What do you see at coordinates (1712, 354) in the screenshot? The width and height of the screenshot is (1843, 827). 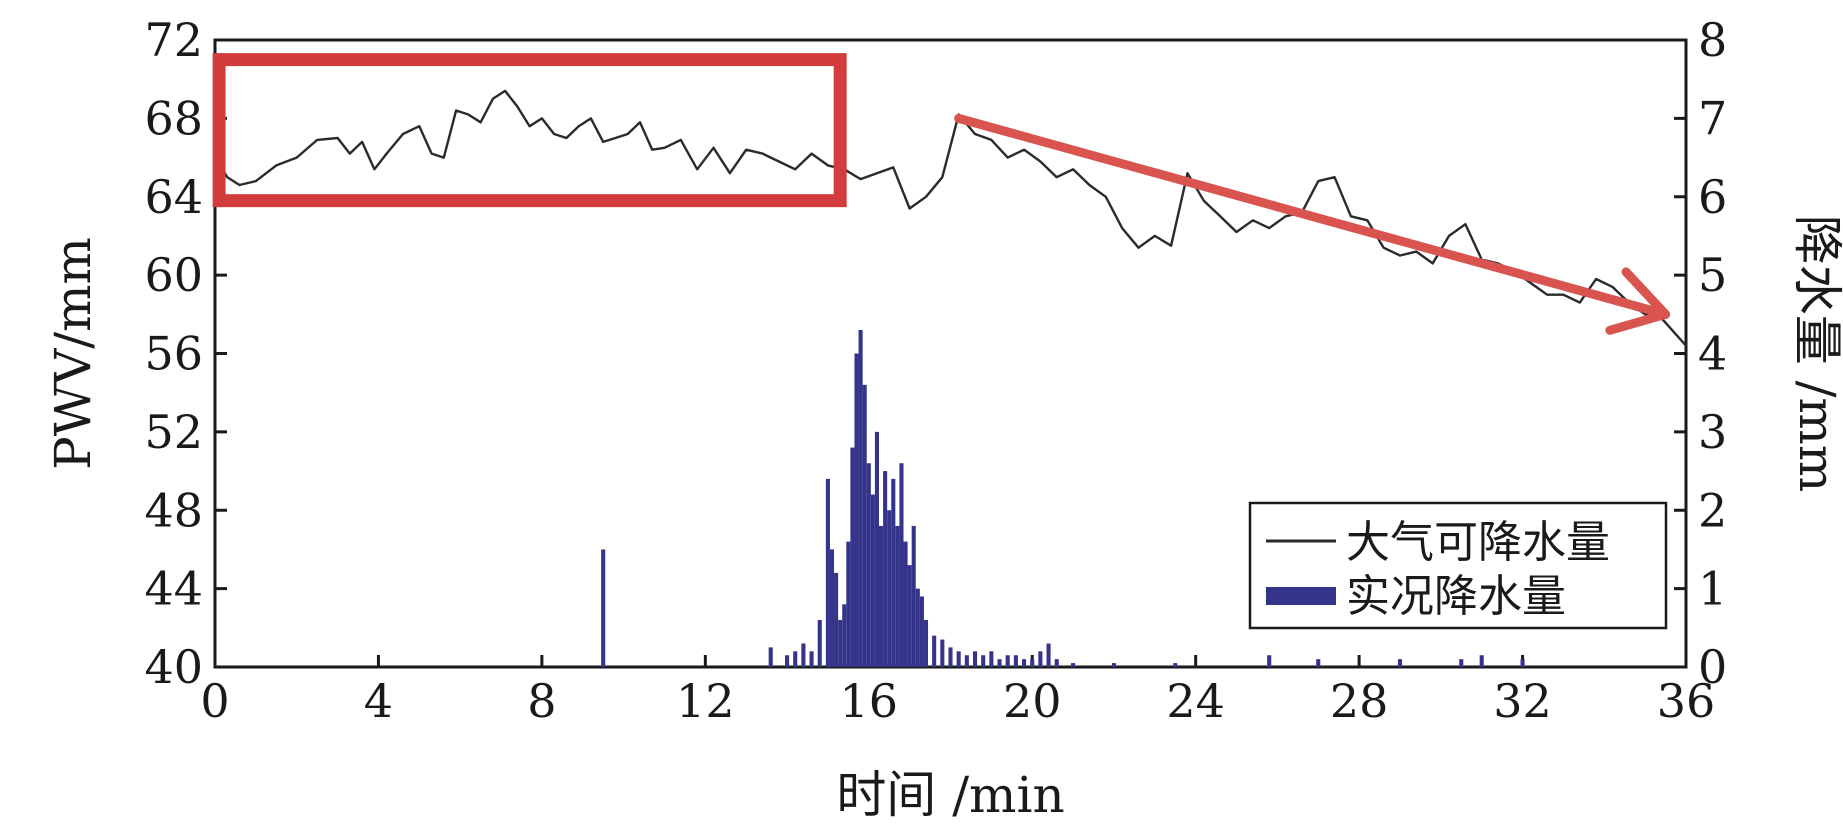 I see `y-right-tick-label: 4` at bounding box center [1712, 354].